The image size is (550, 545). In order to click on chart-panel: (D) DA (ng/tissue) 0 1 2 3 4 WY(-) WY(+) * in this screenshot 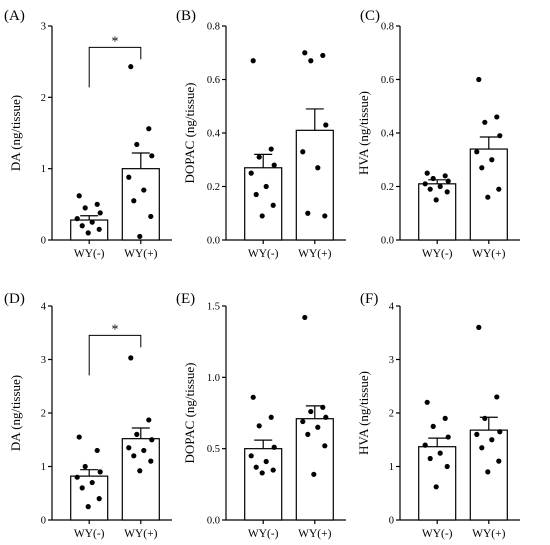, I will do `click(88, 415)`.